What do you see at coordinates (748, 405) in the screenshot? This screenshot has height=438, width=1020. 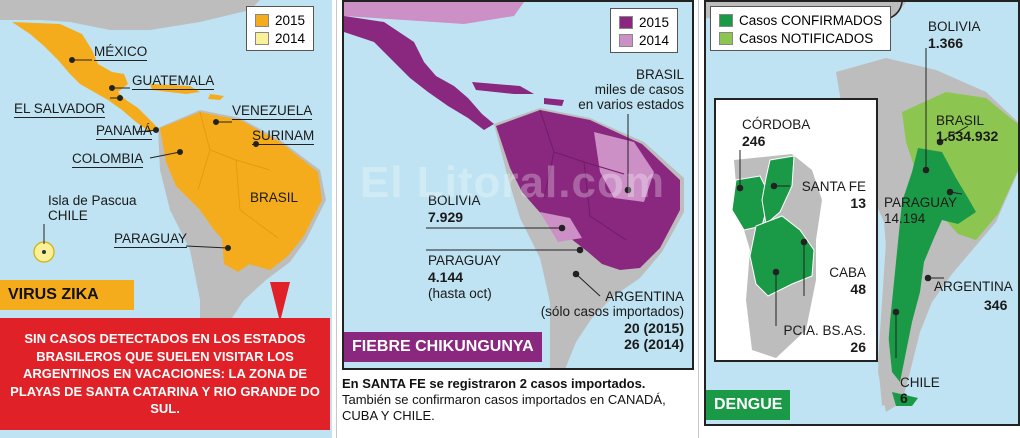 I see `dengue-title: DENGUE` at bounding box center [748, 405].